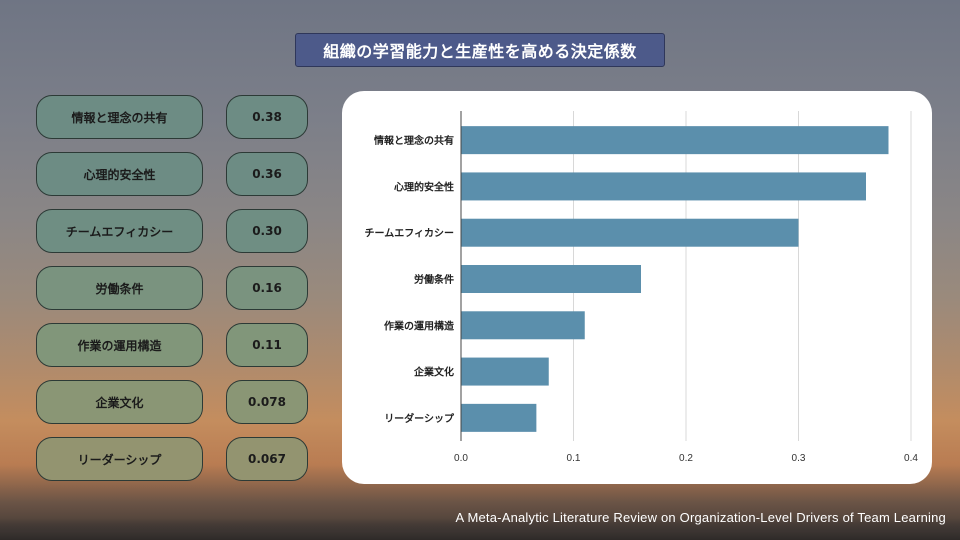 The width and height of the screenshot is (960, 540). Describe the element at coordinates (119, 231) in the screenshot. I see `factor-label-pill: チームエフィカシー` at that location.